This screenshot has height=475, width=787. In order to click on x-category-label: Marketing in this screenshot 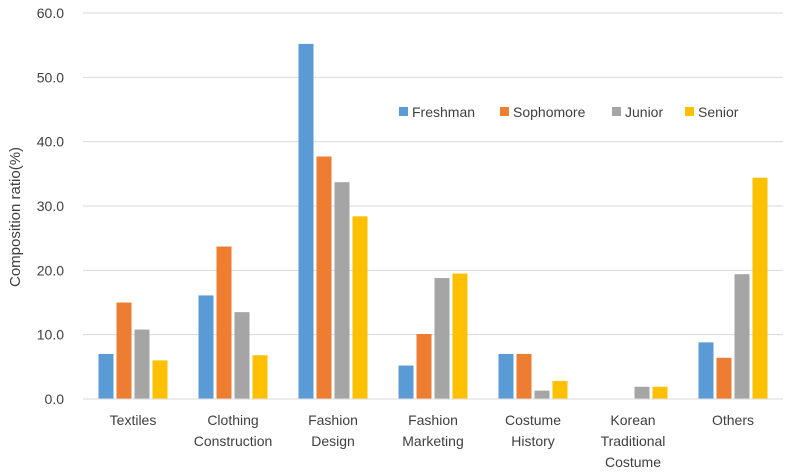, I will do `click(432, 441)`.